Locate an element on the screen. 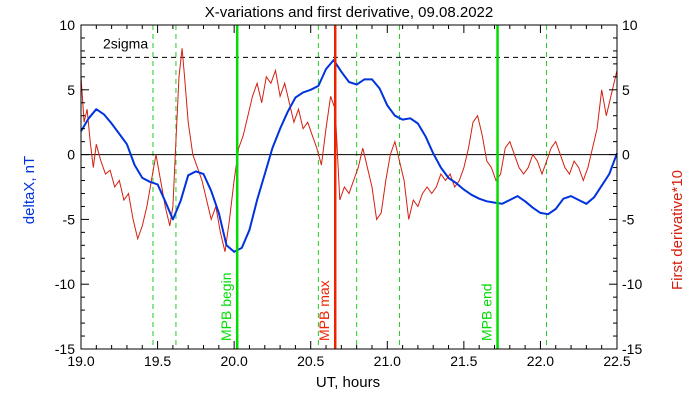 The image size is (700, 400). y-left-tick-label: 10 is located at coordinates (67, 25).